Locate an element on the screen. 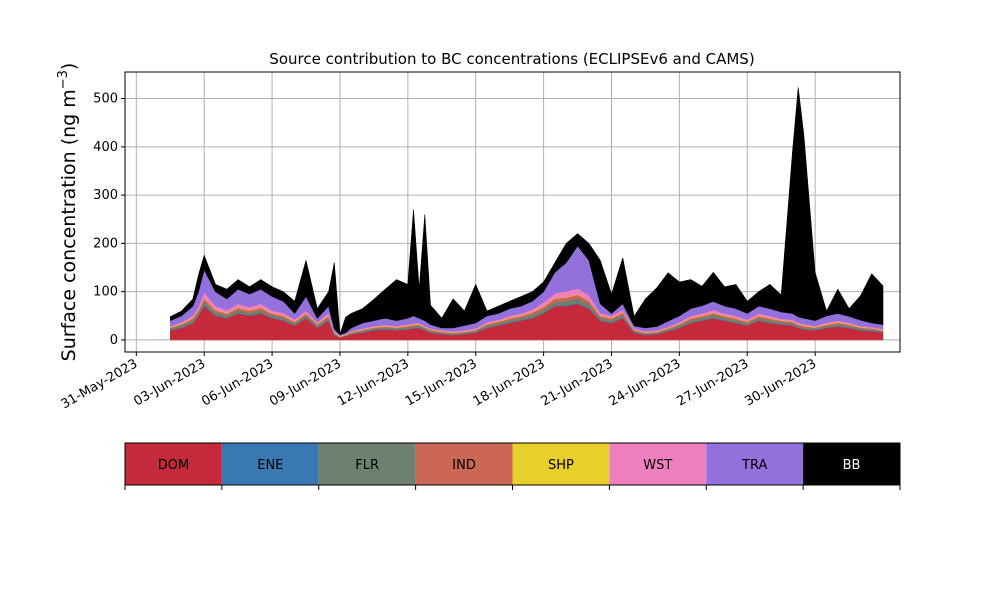 Image resolution: width=1000 pixels, height=600 pixels. x-tick-label: 30-Jun-2023 is located at coordinates (780, 382).